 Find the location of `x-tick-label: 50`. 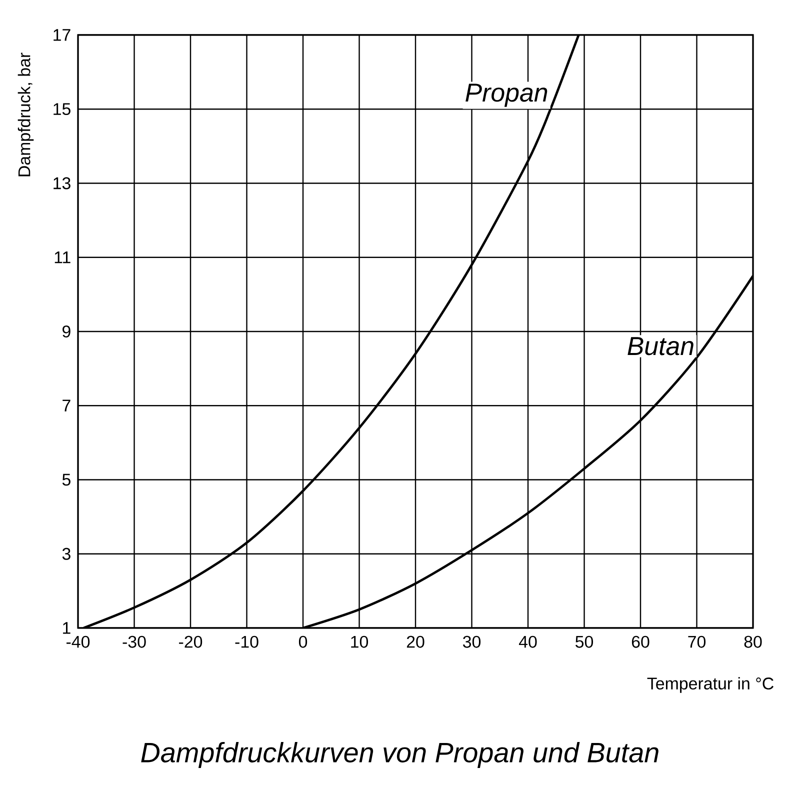

x-tick-label: 50 is located at coordinates (585, 642).